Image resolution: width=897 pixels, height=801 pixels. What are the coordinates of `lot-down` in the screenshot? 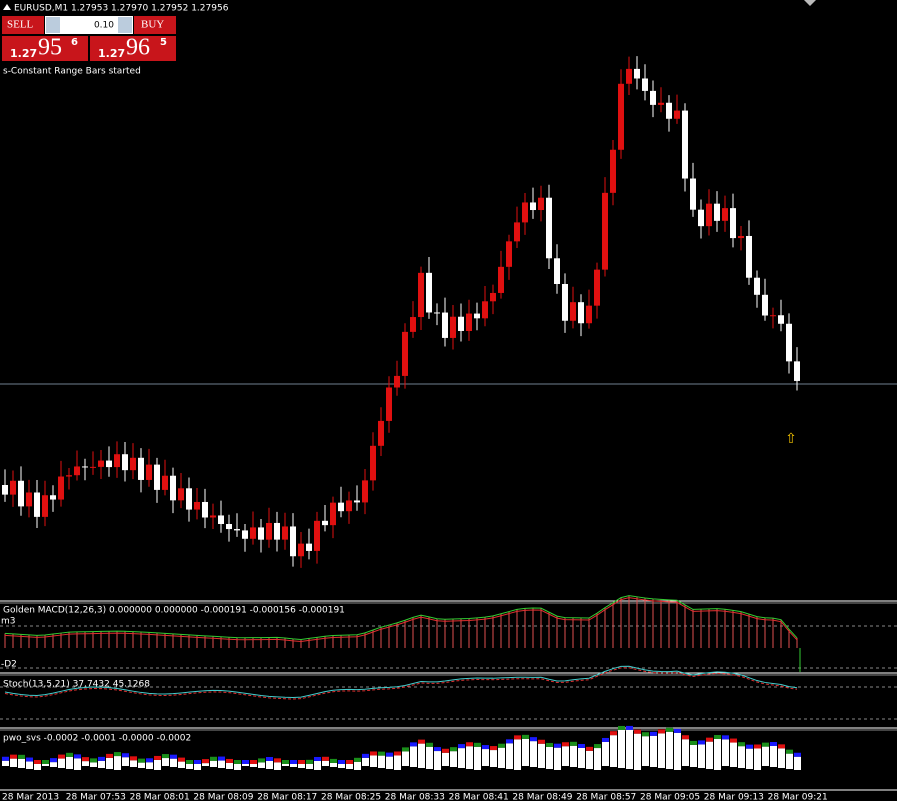 It's located at (53, 25).